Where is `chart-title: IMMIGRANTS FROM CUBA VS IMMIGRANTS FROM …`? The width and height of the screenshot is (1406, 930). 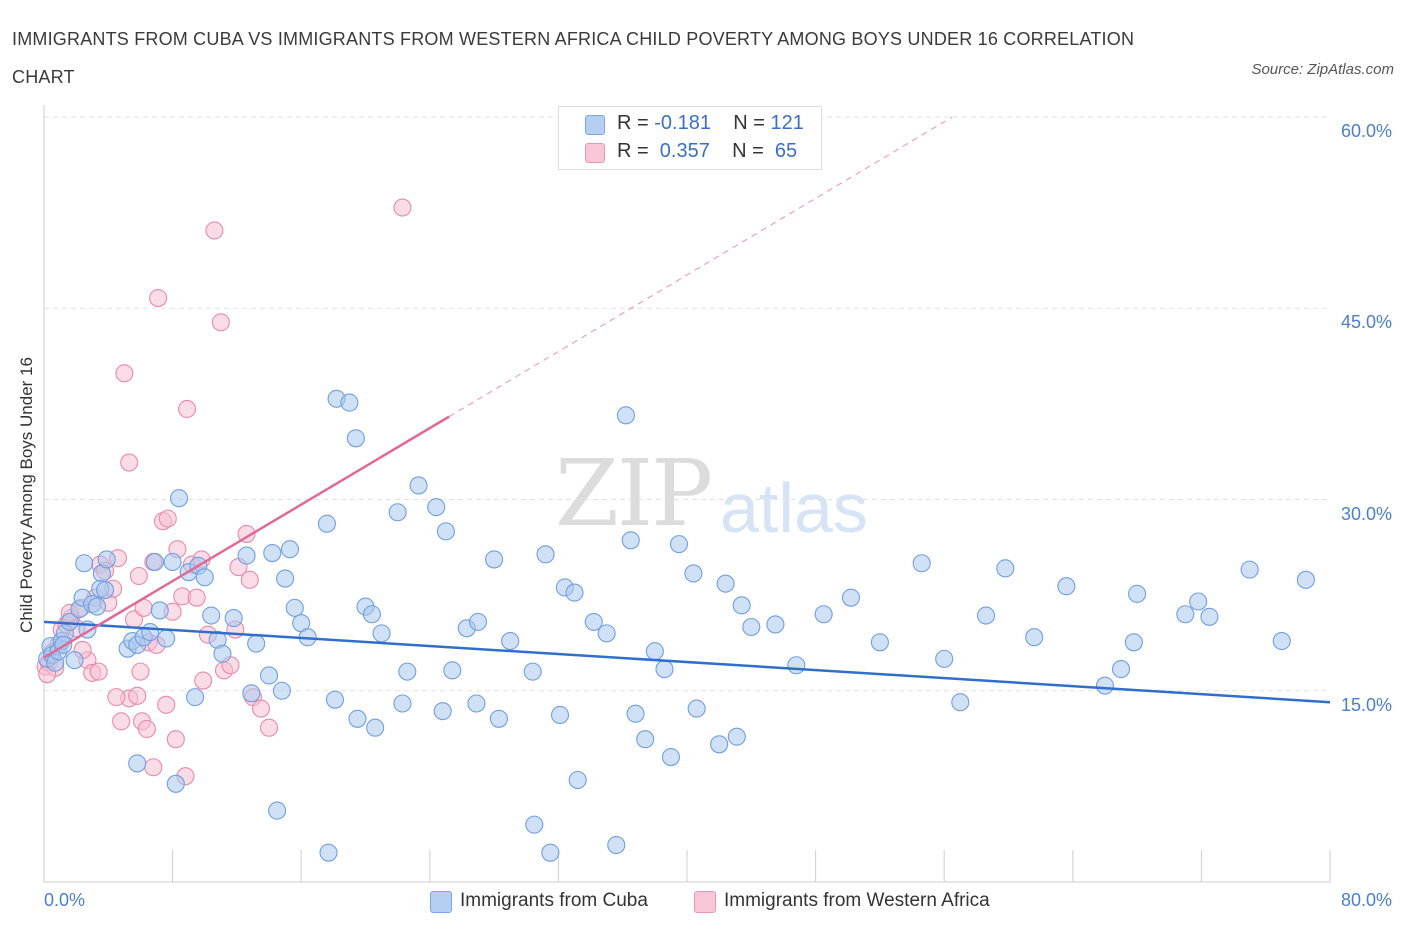 chart-title: IMMIGRANTS FROM CUBA VS IMMIGRANTS FROM … is located at coordinates (573, 58).